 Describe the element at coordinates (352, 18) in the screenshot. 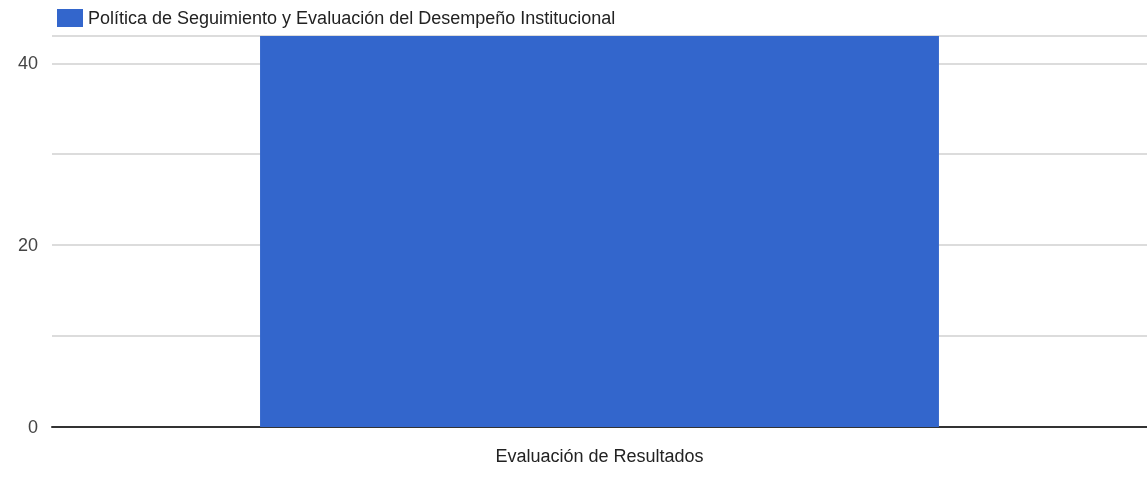

I see `legend-label: Política de Seguimiento y Evaluación del Desempeño Institucional` at that location.